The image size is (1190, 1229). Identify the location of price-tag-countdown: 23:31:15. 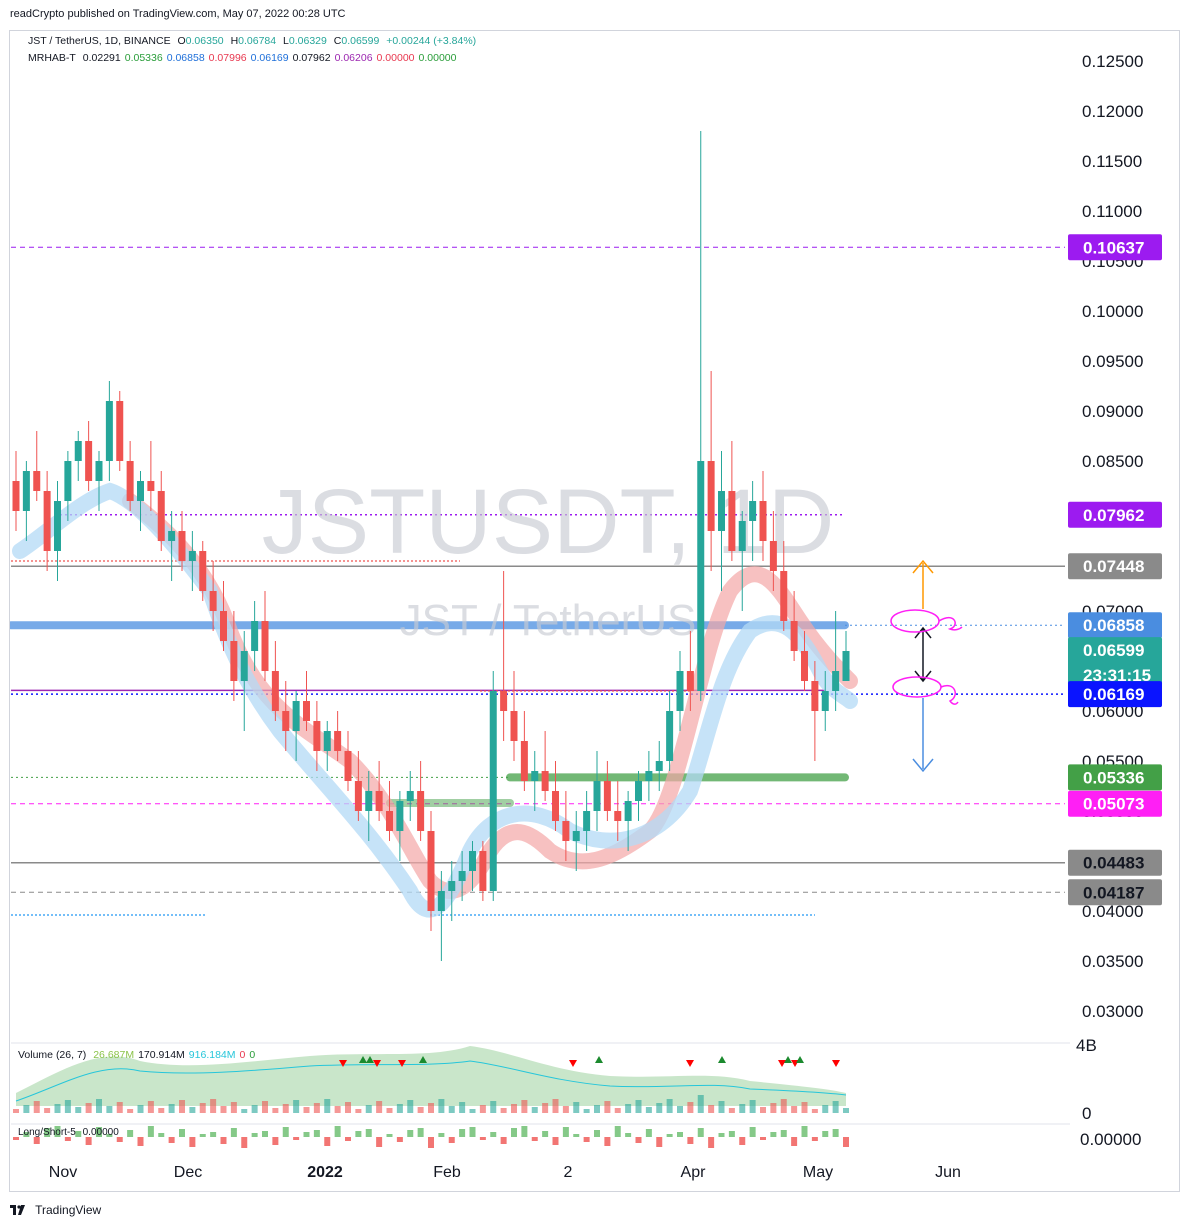
(1117, 675).